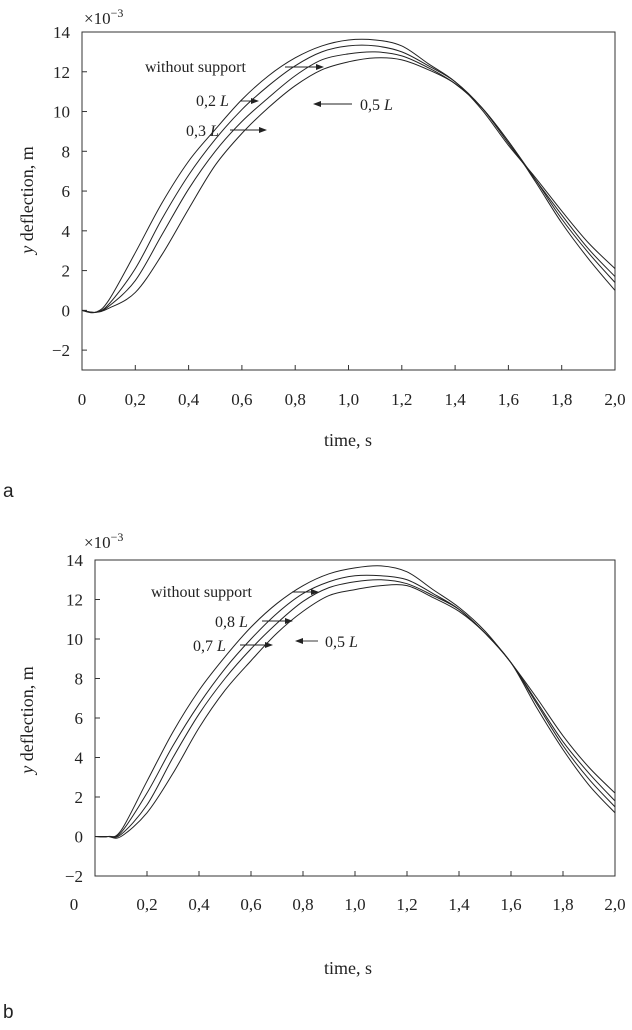  I want to click on annotation-08L-b-num: 0,8, so click(227, 622).